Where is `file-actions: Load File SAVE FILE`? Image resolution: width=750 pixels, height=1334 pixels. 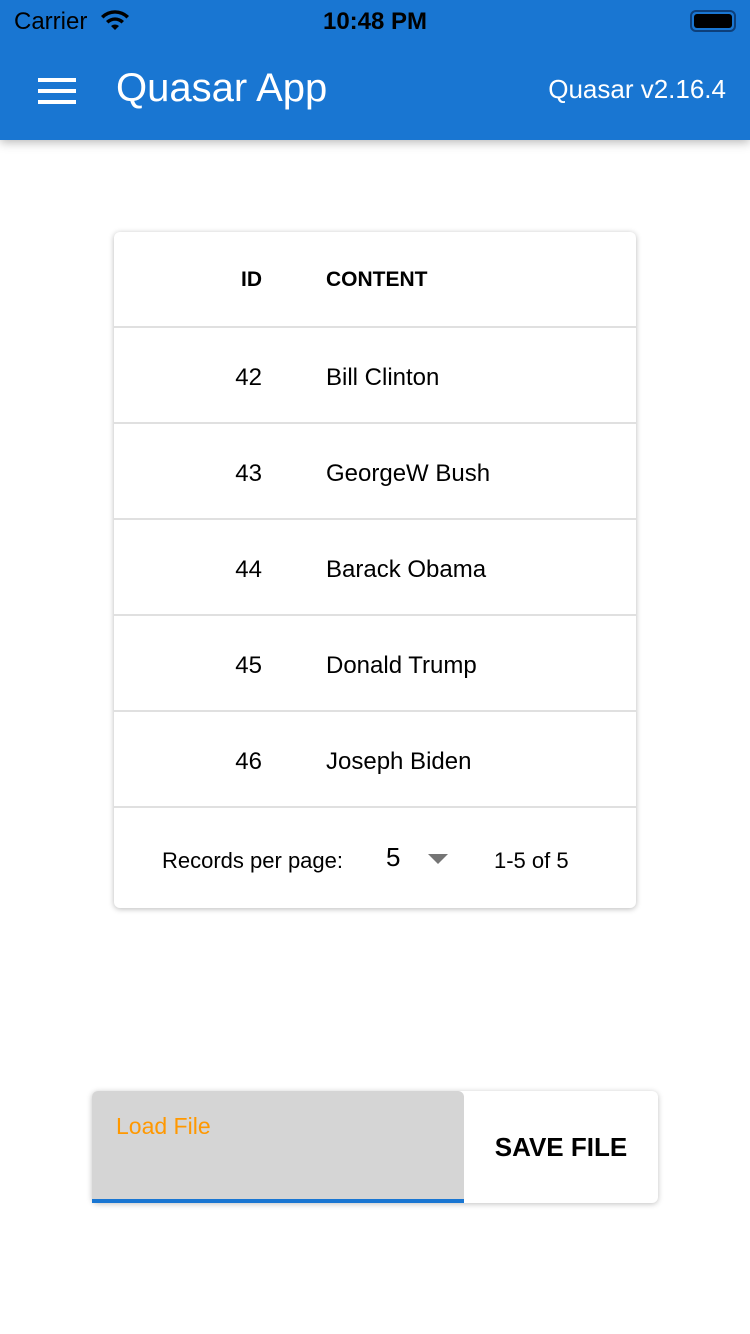
file-actions: Load File SAVE FILE is located at coordinates (375, 1147).